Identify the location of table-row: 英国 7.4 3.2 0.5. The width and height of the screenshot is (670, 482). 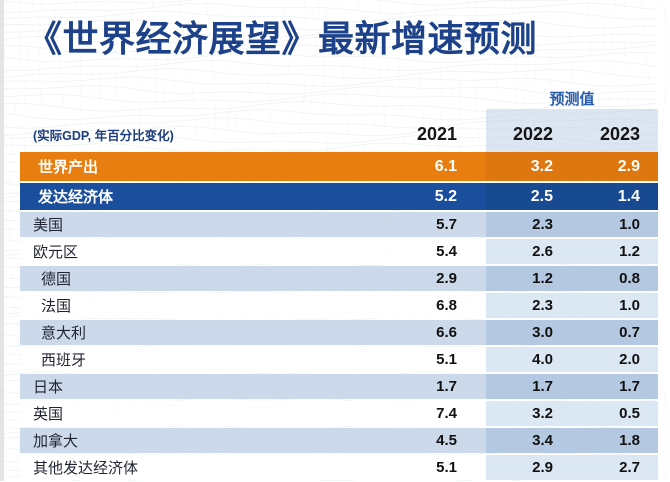
(339, 413).